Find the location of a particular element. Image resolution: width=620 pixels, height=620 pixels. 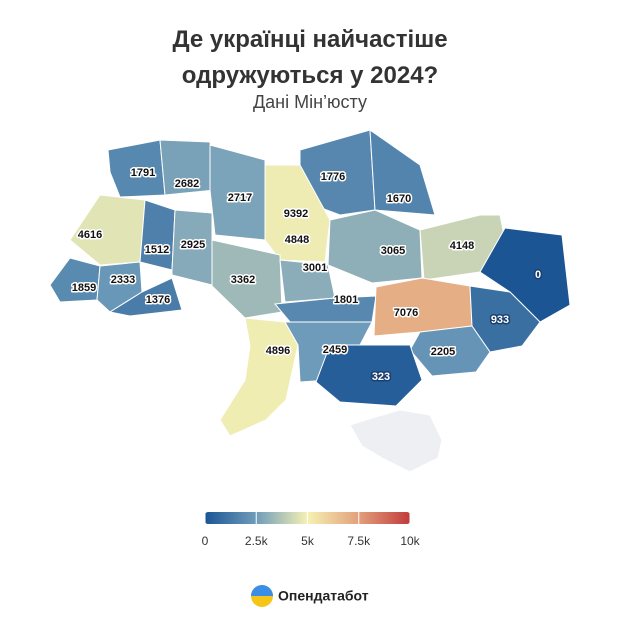

colorbar-tick-label: 2.5k is located at coordinates (257, 541).